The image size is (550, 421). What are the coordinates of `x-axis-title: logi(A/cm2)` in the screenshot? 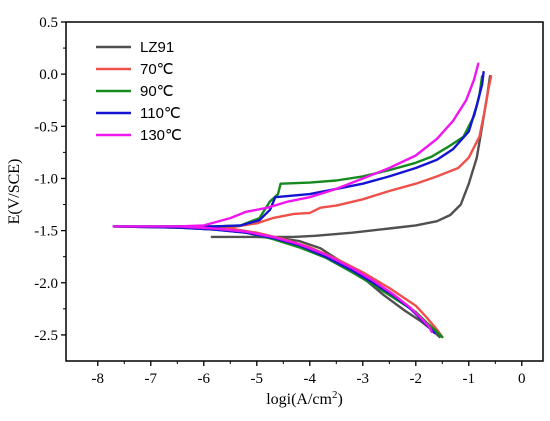 It's located at (304, 398).